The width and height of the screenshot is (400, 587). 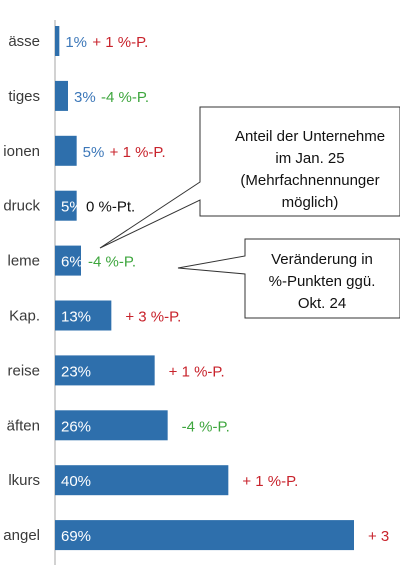 What do you see at coordinates (21, 206) in the screenshot?
I see `category-label: druck` at bounding box center [21, 206].